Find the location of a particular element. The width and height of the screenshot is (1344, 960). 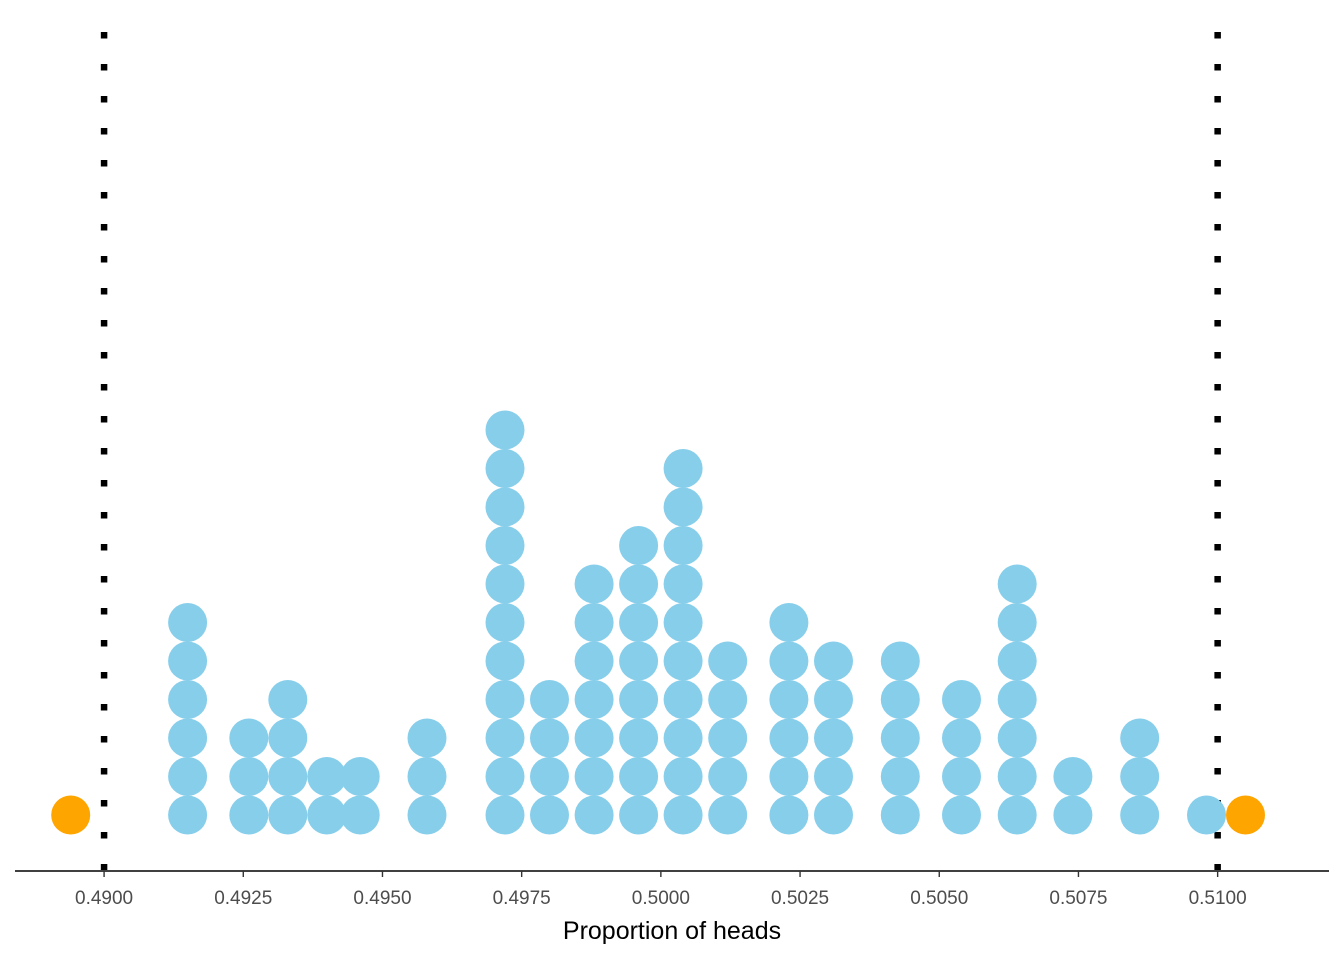

x-tick-label: 0.5000 is located at coordinates (661, 898).